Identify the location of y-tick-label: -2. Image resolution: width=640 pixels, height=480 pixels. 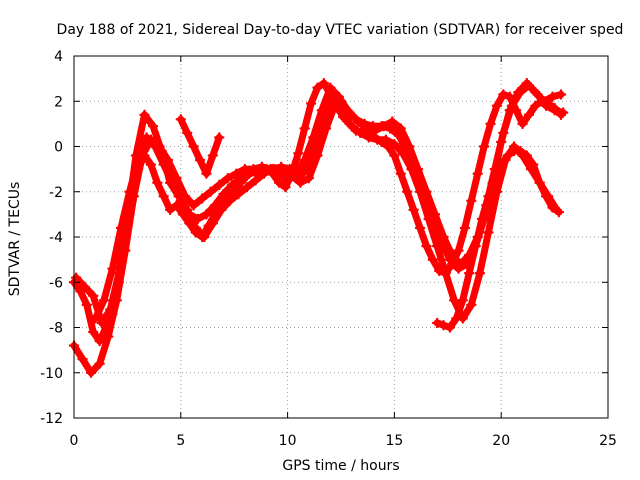
(56, 193).